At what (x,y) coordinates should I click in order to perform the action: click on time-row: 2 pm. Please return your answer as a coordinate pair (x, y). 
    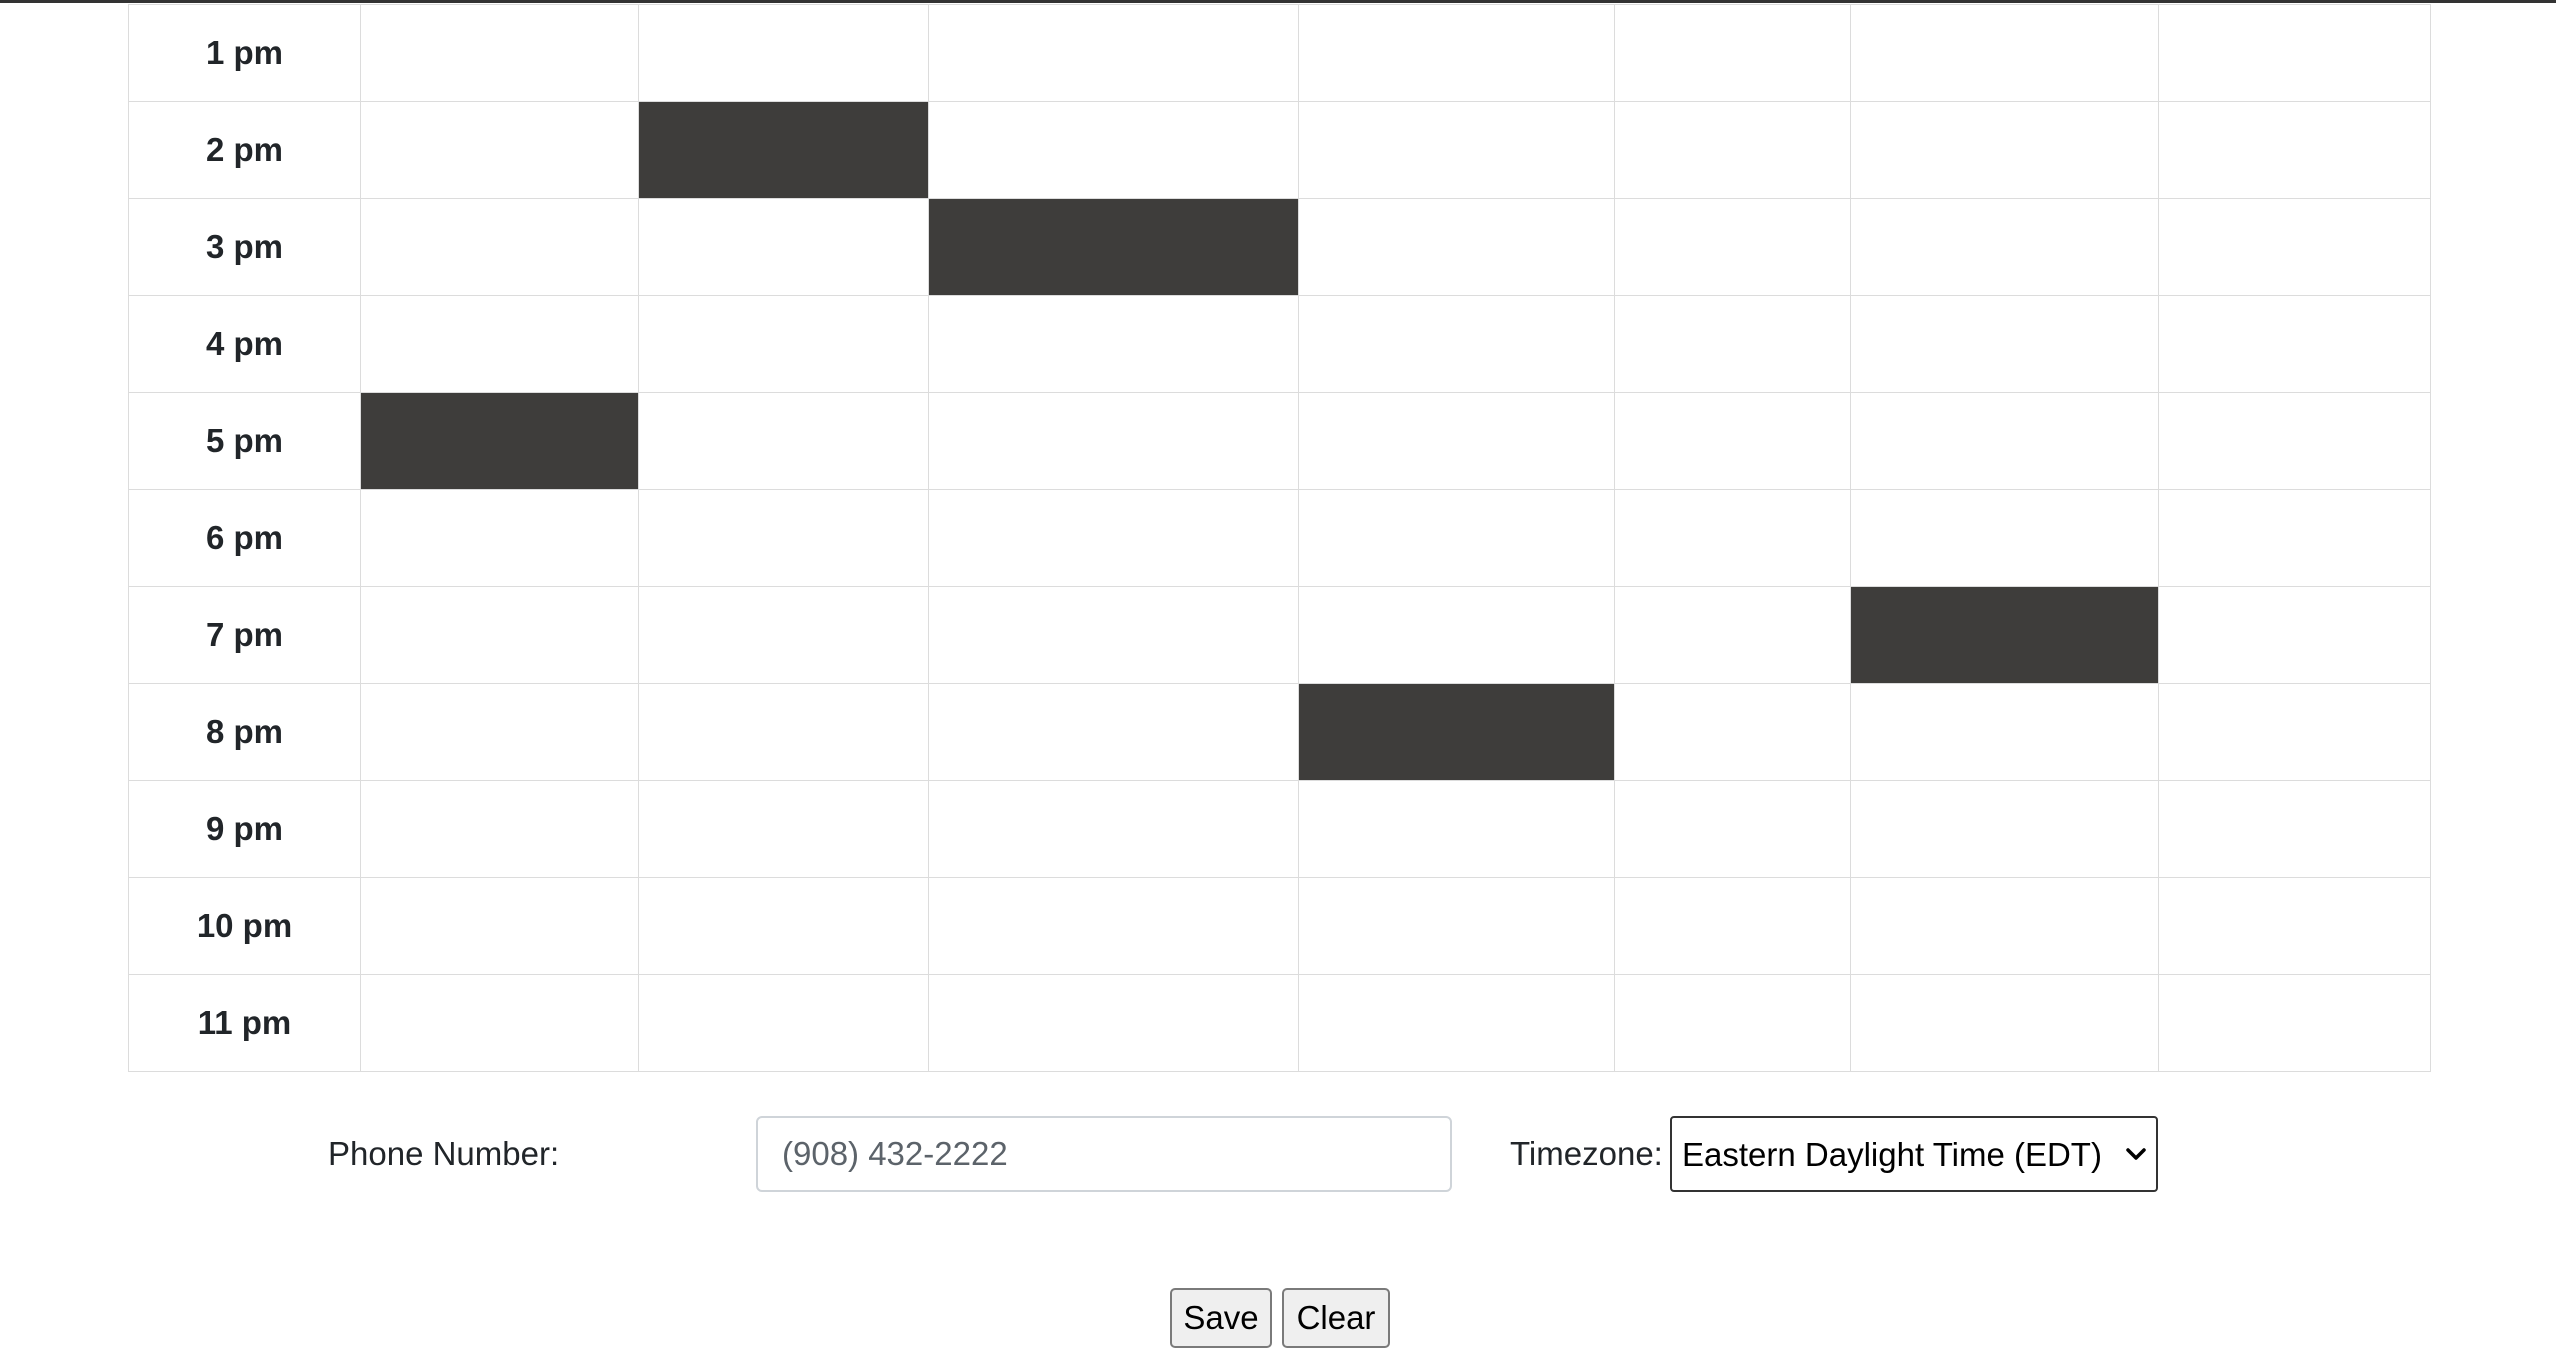
    Looking at the image, I should click on (1279, 150).